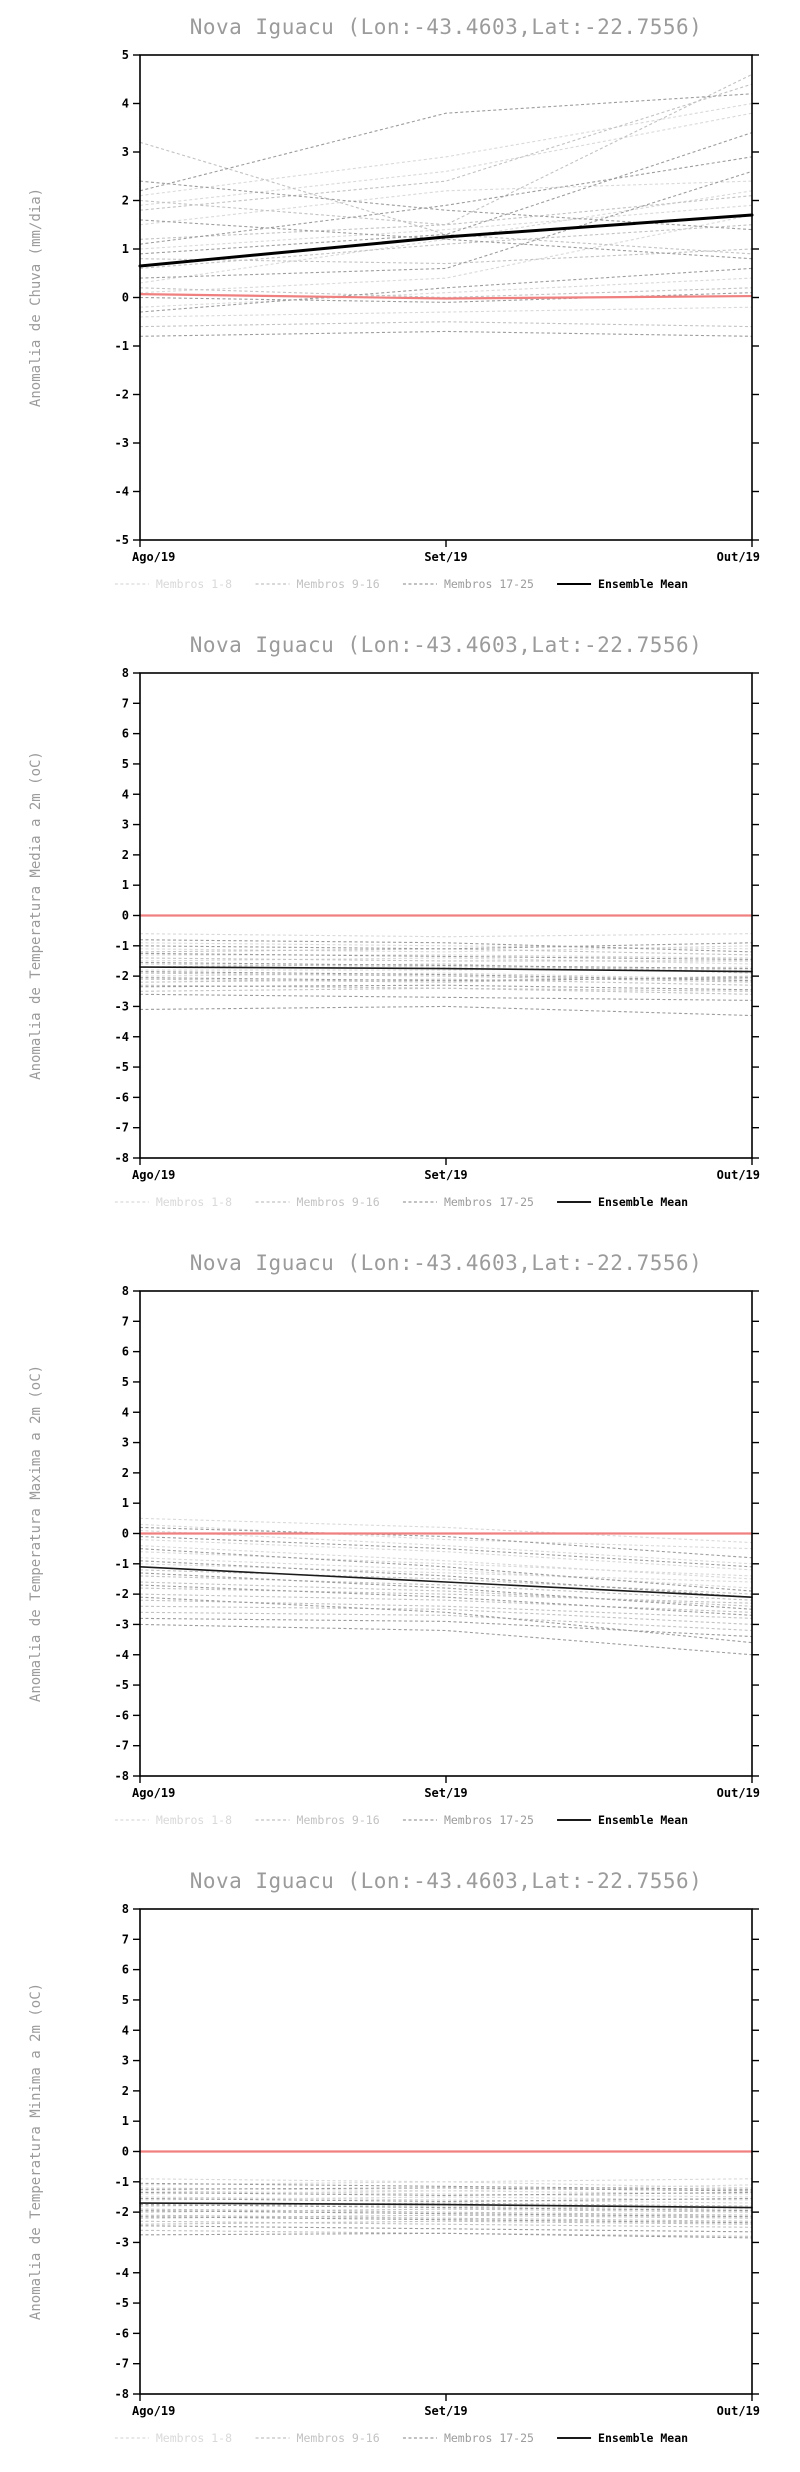 The height and width of the screenshot is (2472, 800). What do you see at coordinates (125, 1291) in the screenshot?
I see `y-tick-label: 8` at bounding box center [125, 1291].